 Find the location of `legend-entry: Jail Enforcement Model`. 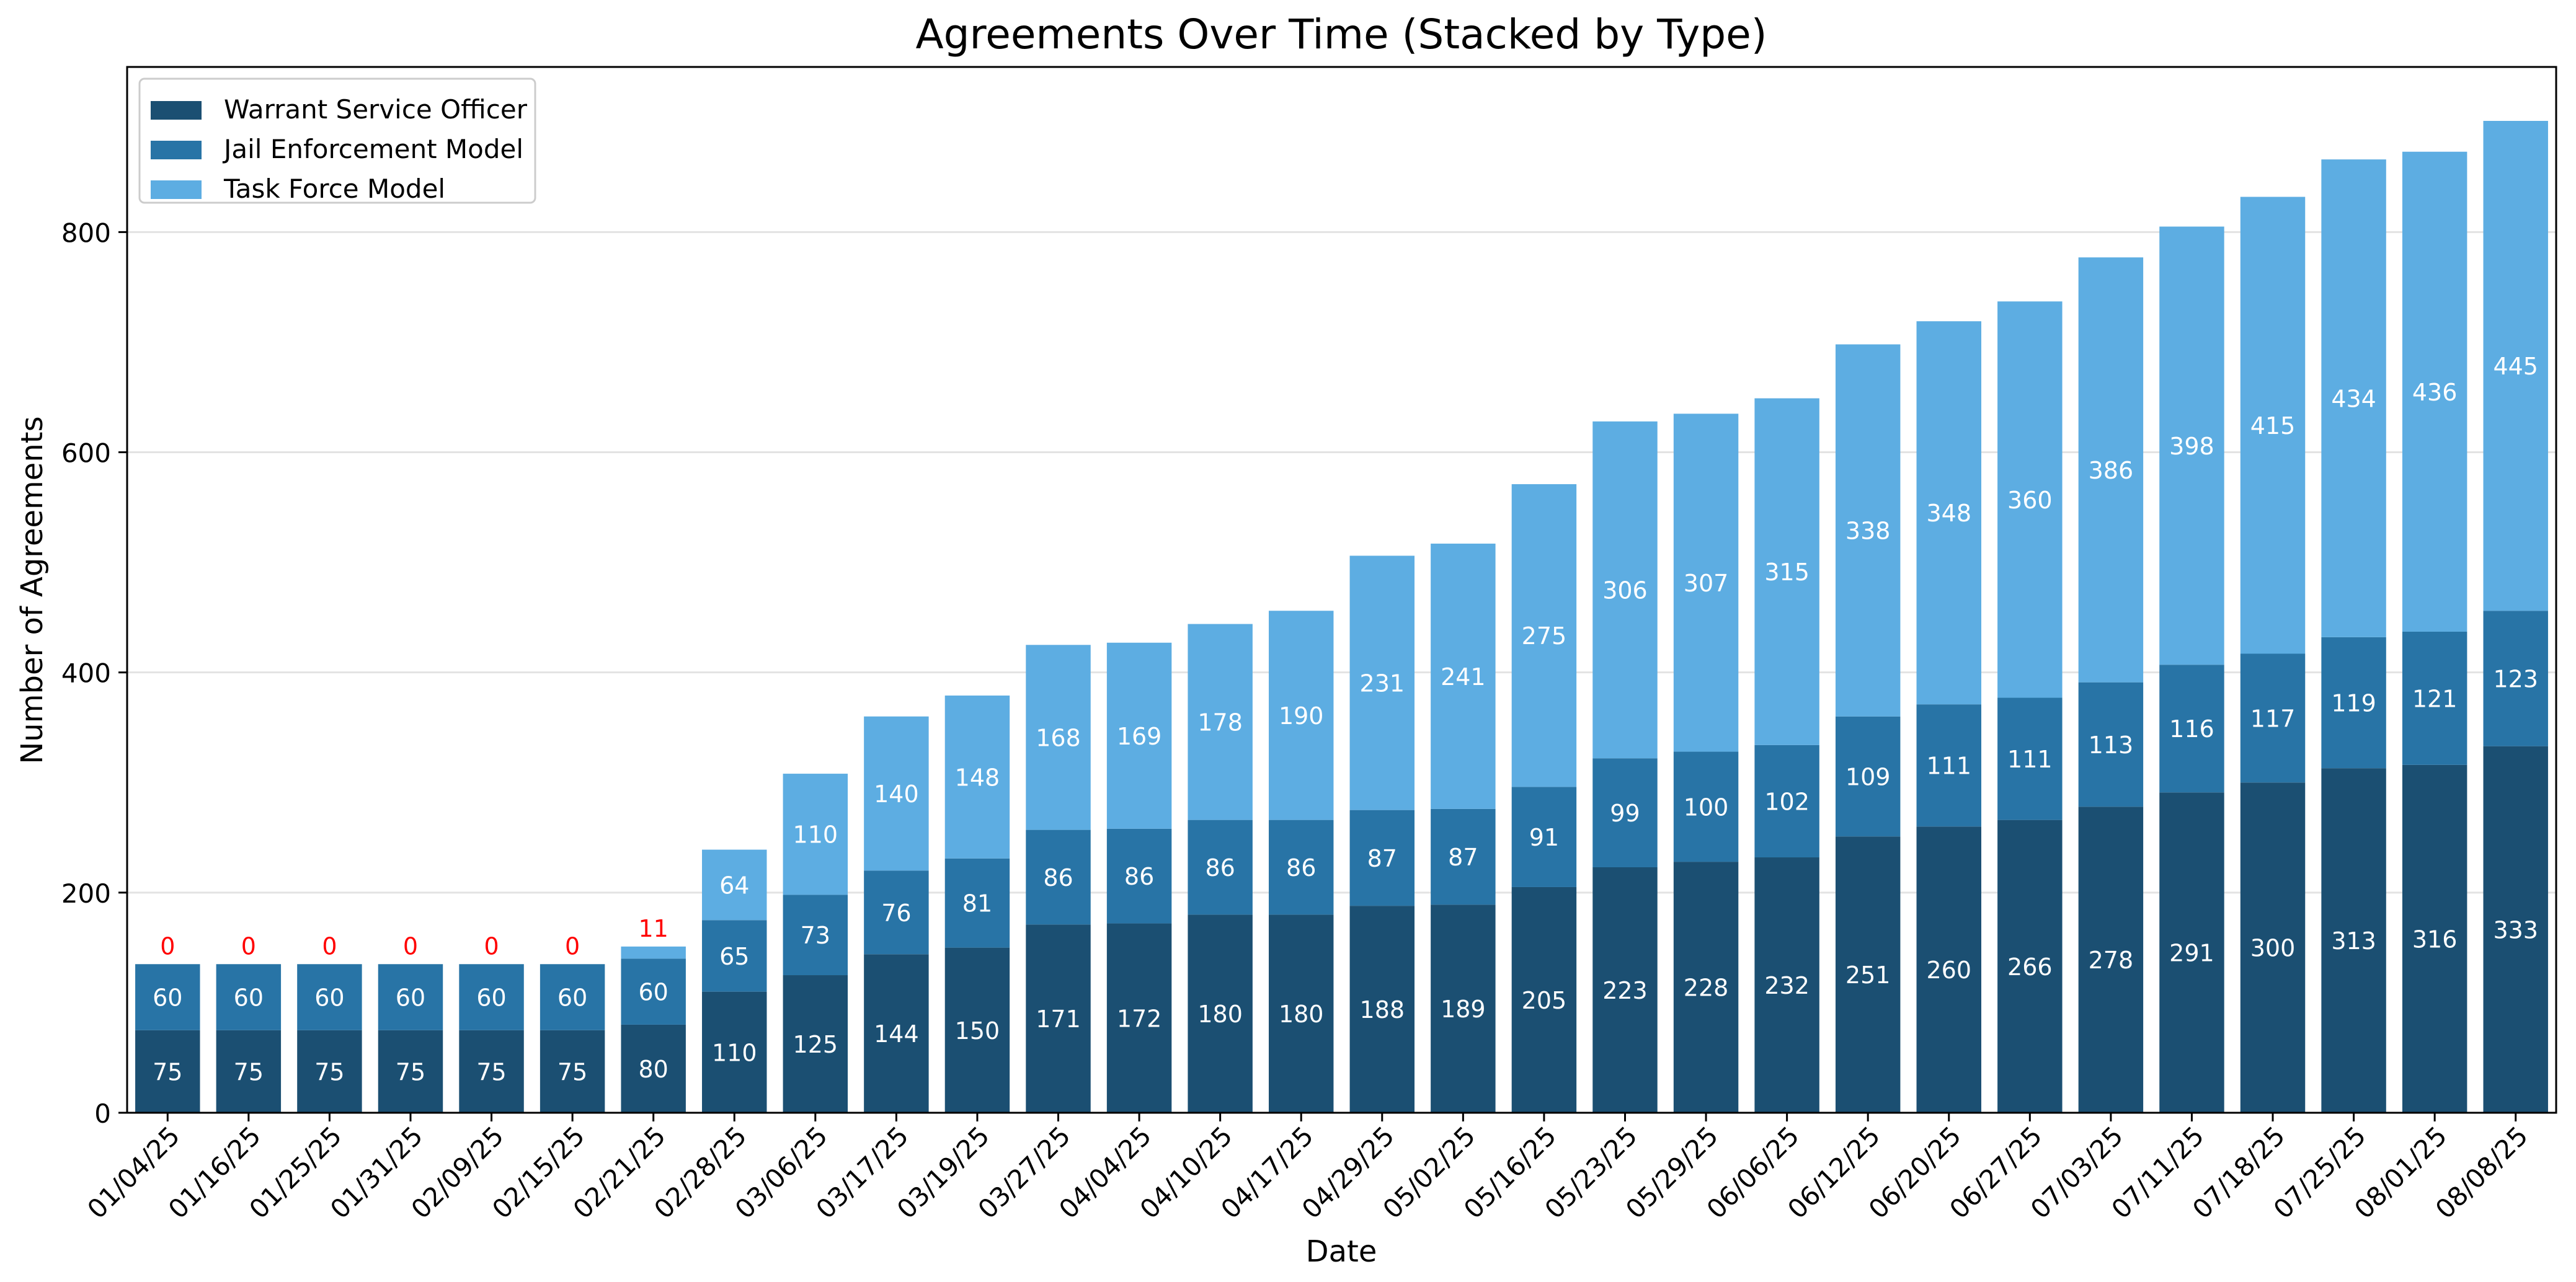

legend-entry: Jail Enforcement Model is located at coordinates (372, 149).